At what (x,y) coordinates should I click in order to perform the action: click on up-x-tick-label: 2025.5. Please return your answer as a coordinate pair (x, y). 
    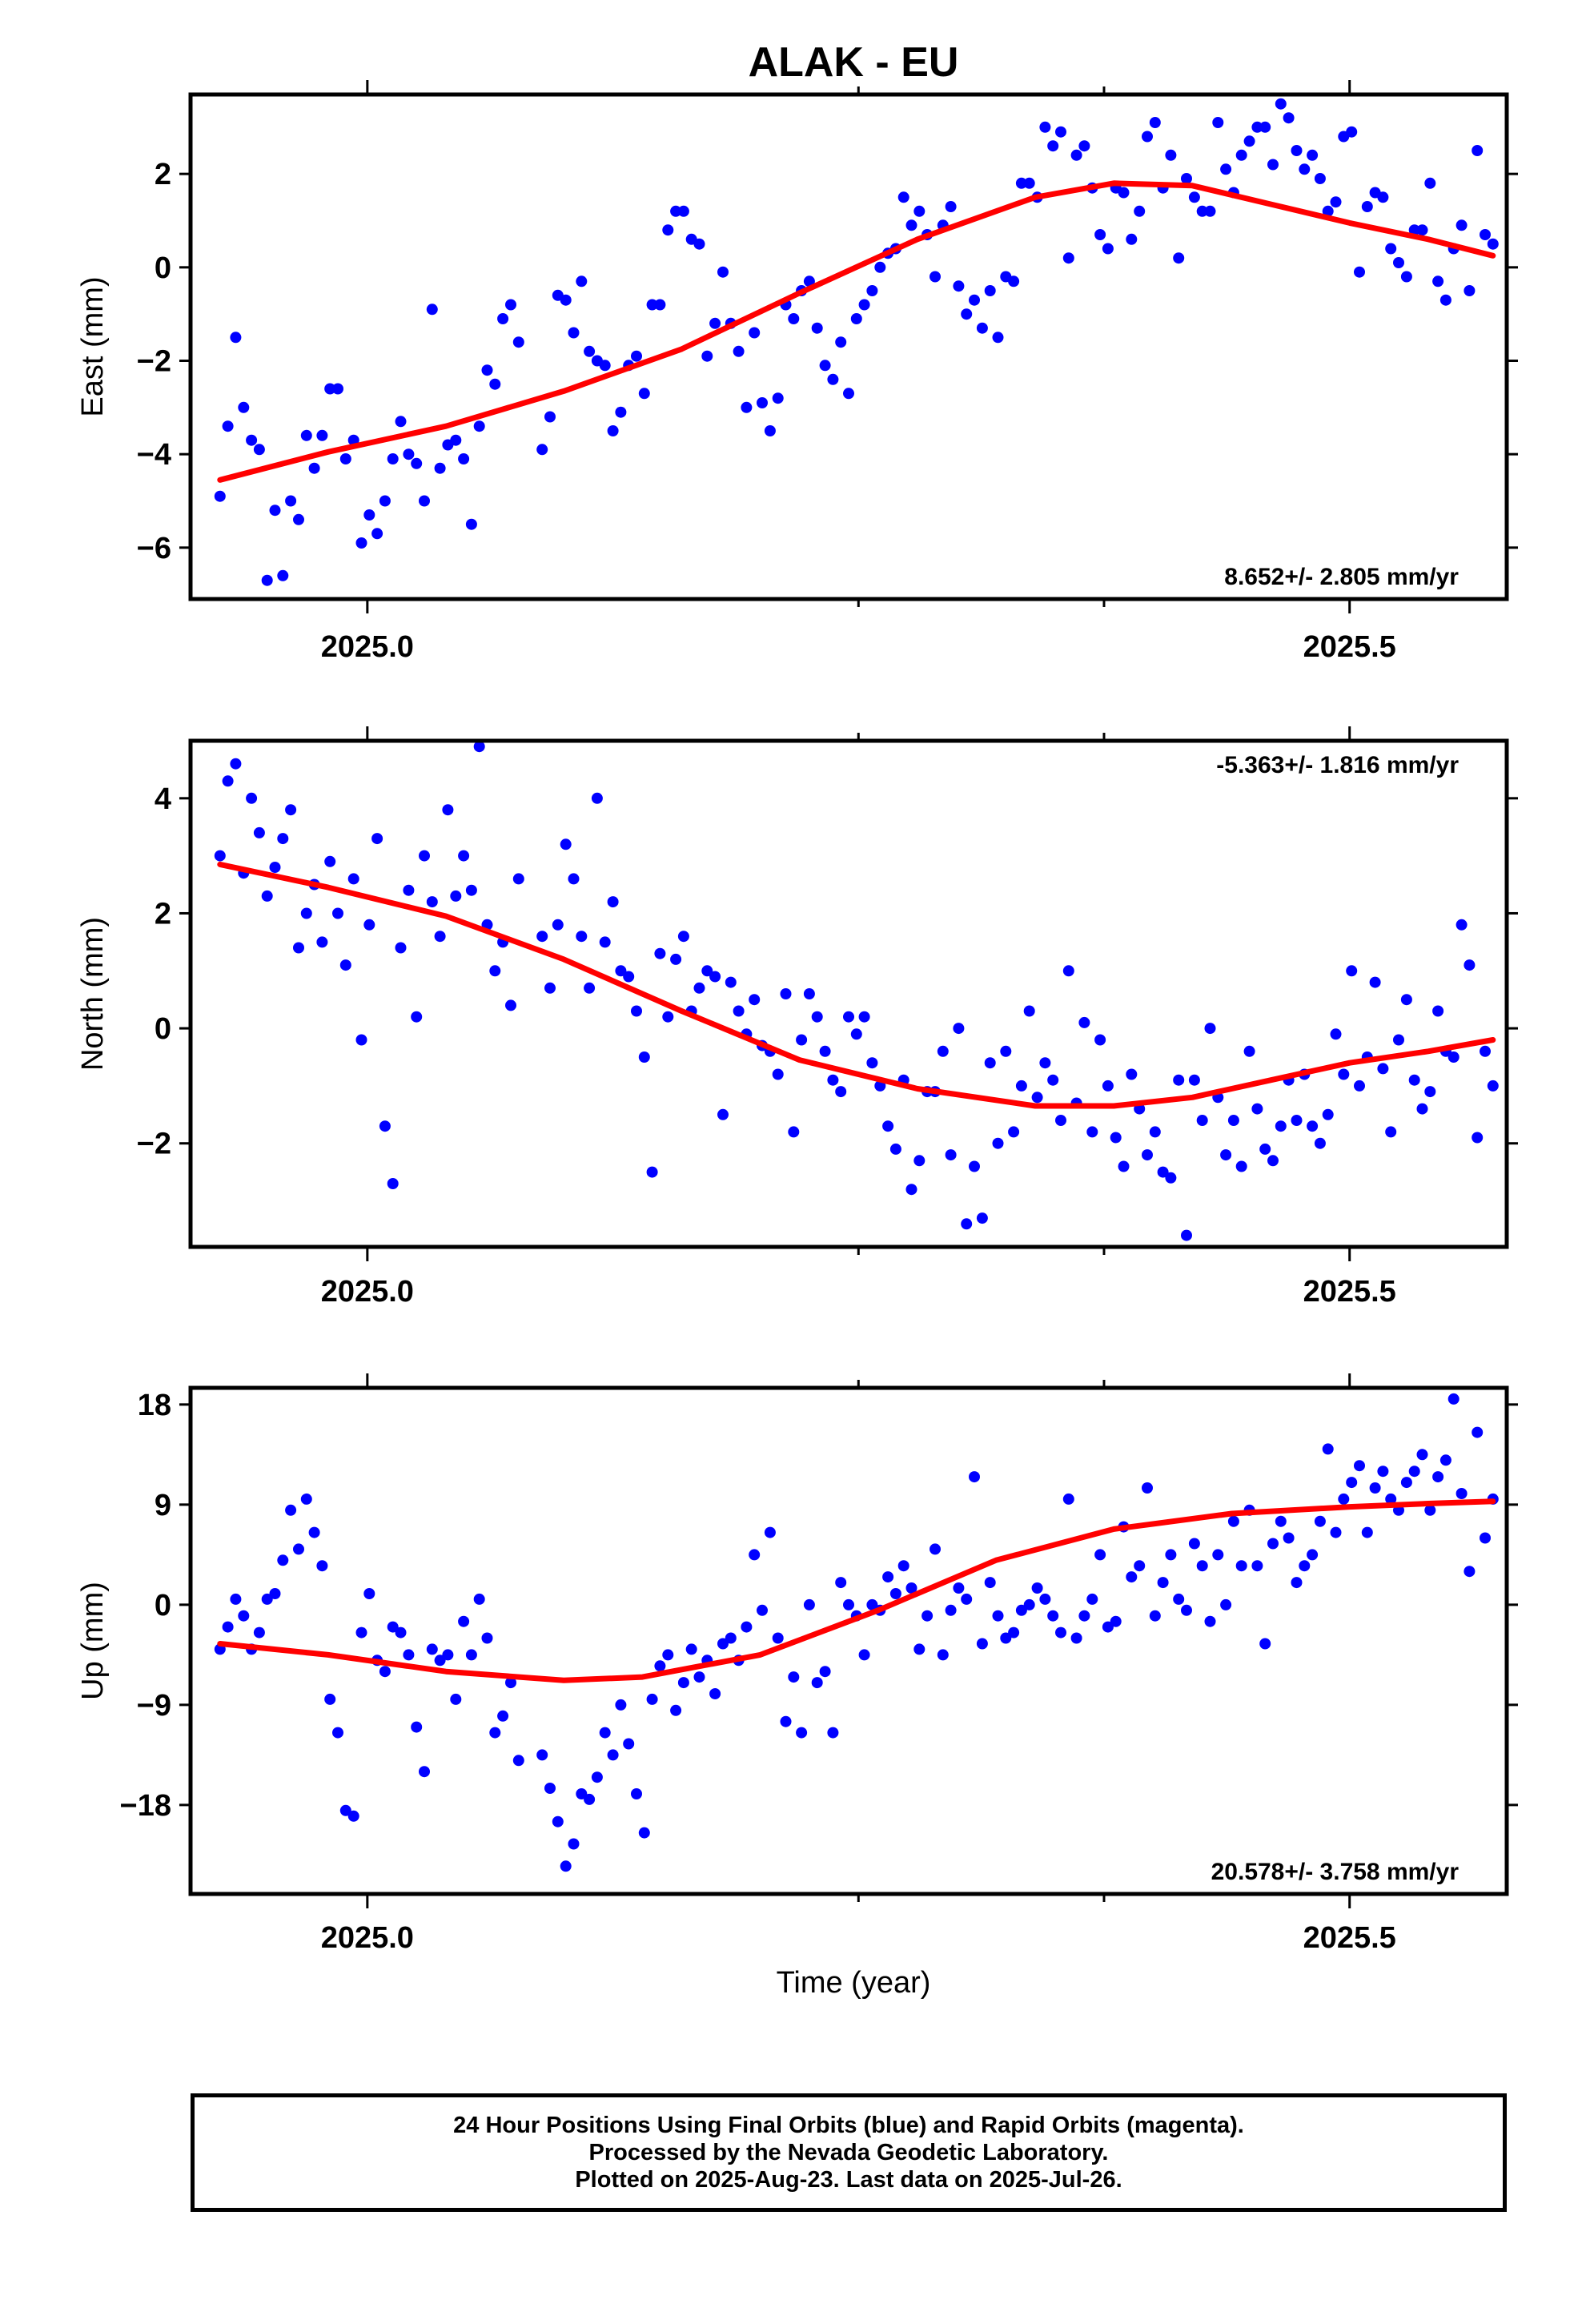
    Looking at the image, I should click on (1350, 1938).